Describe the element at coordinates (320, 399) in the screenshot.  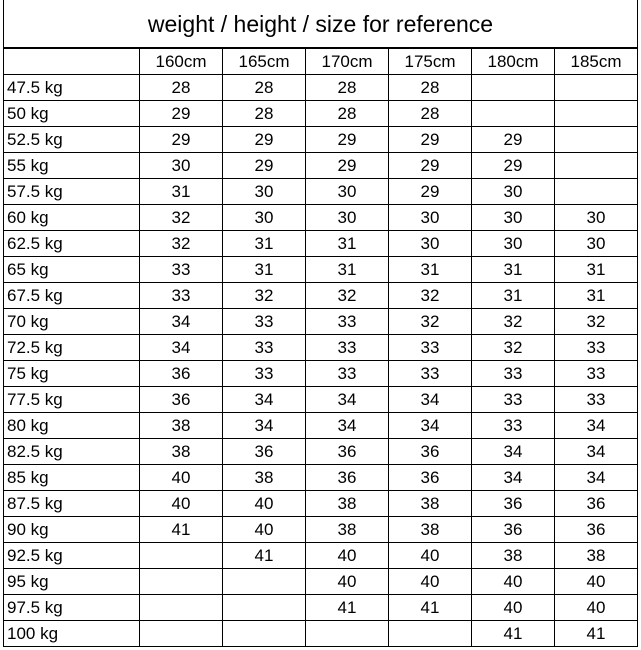
I see `table-row: 77.5 kg 36 34 34 34 33 33` at that location.